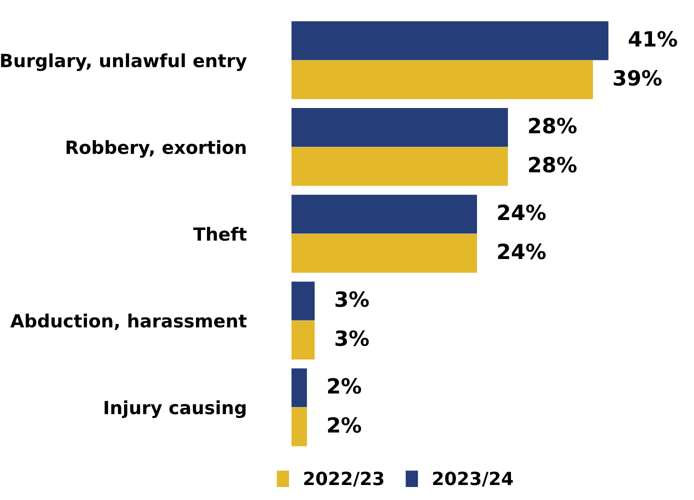 The image size is (694, 500). Describe the element at coordinates (653, 38) in the screenshot. I see `data-label: 41%` at that location.